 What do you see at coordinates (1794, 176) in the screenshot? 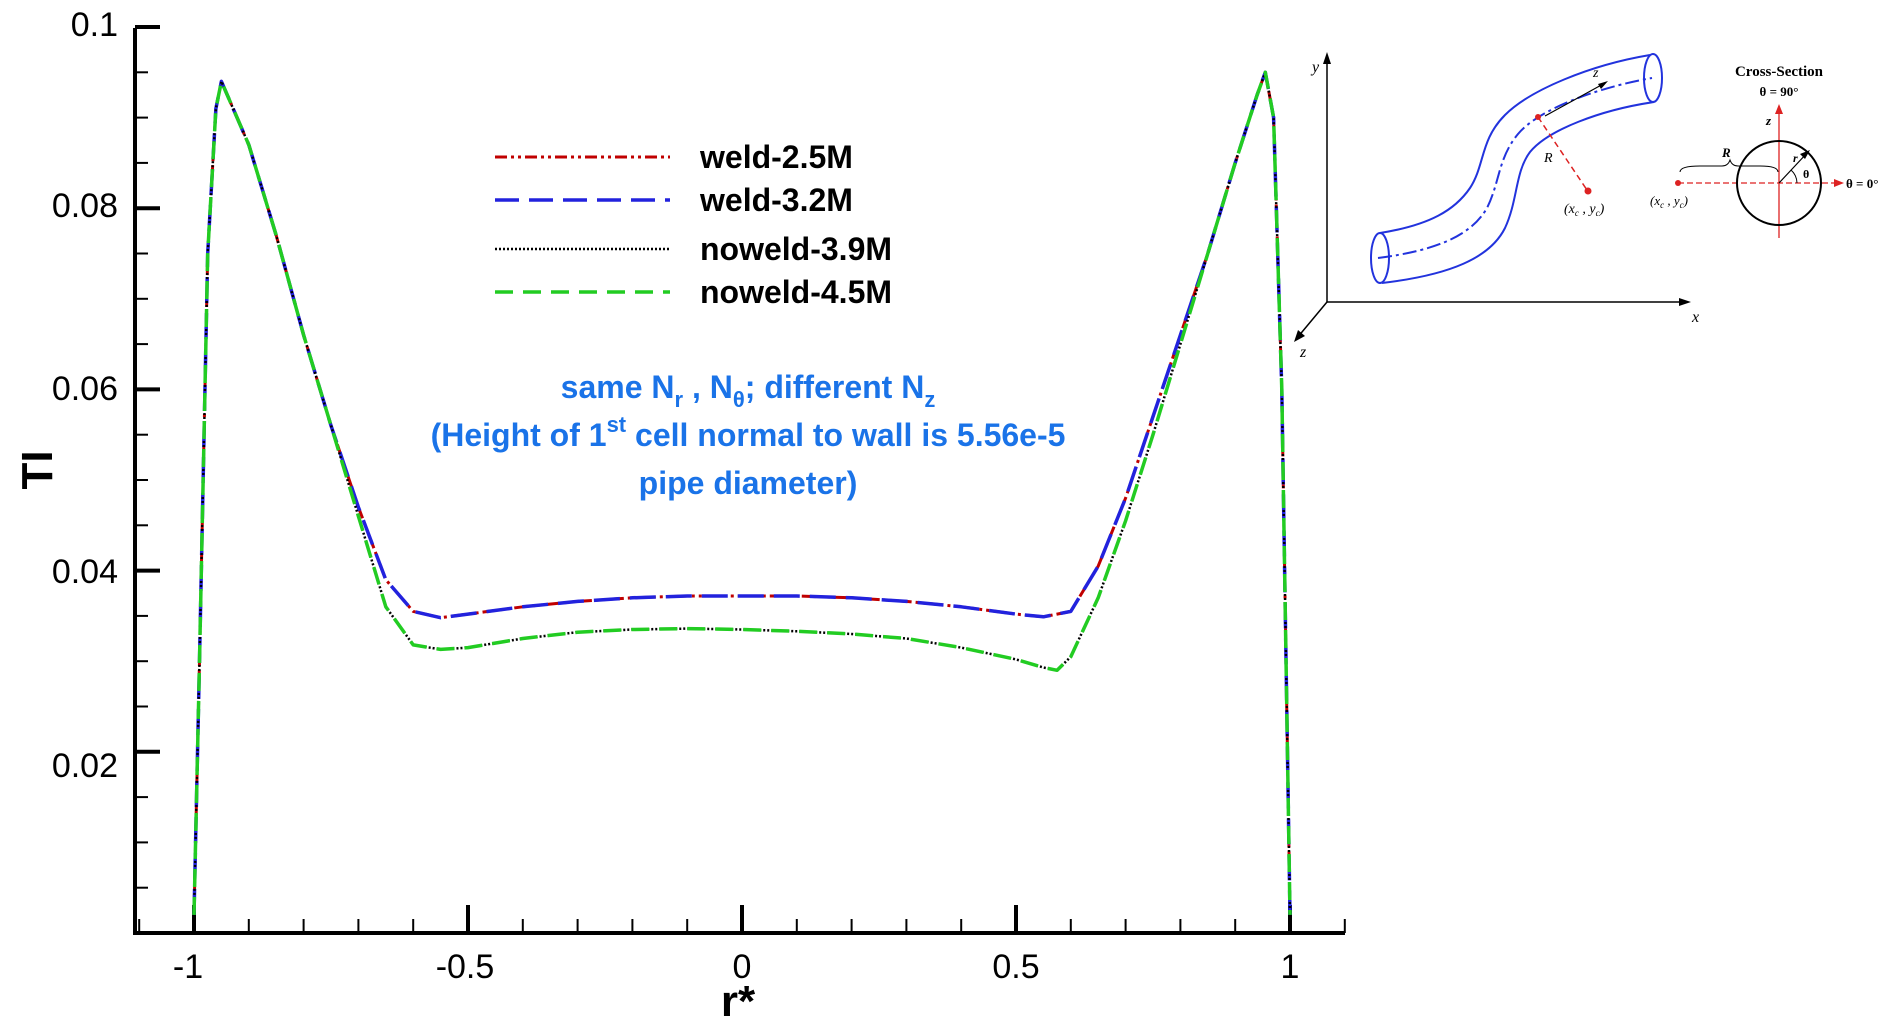
I see `cs-theta-arc` at bounding box center [1794, 176].